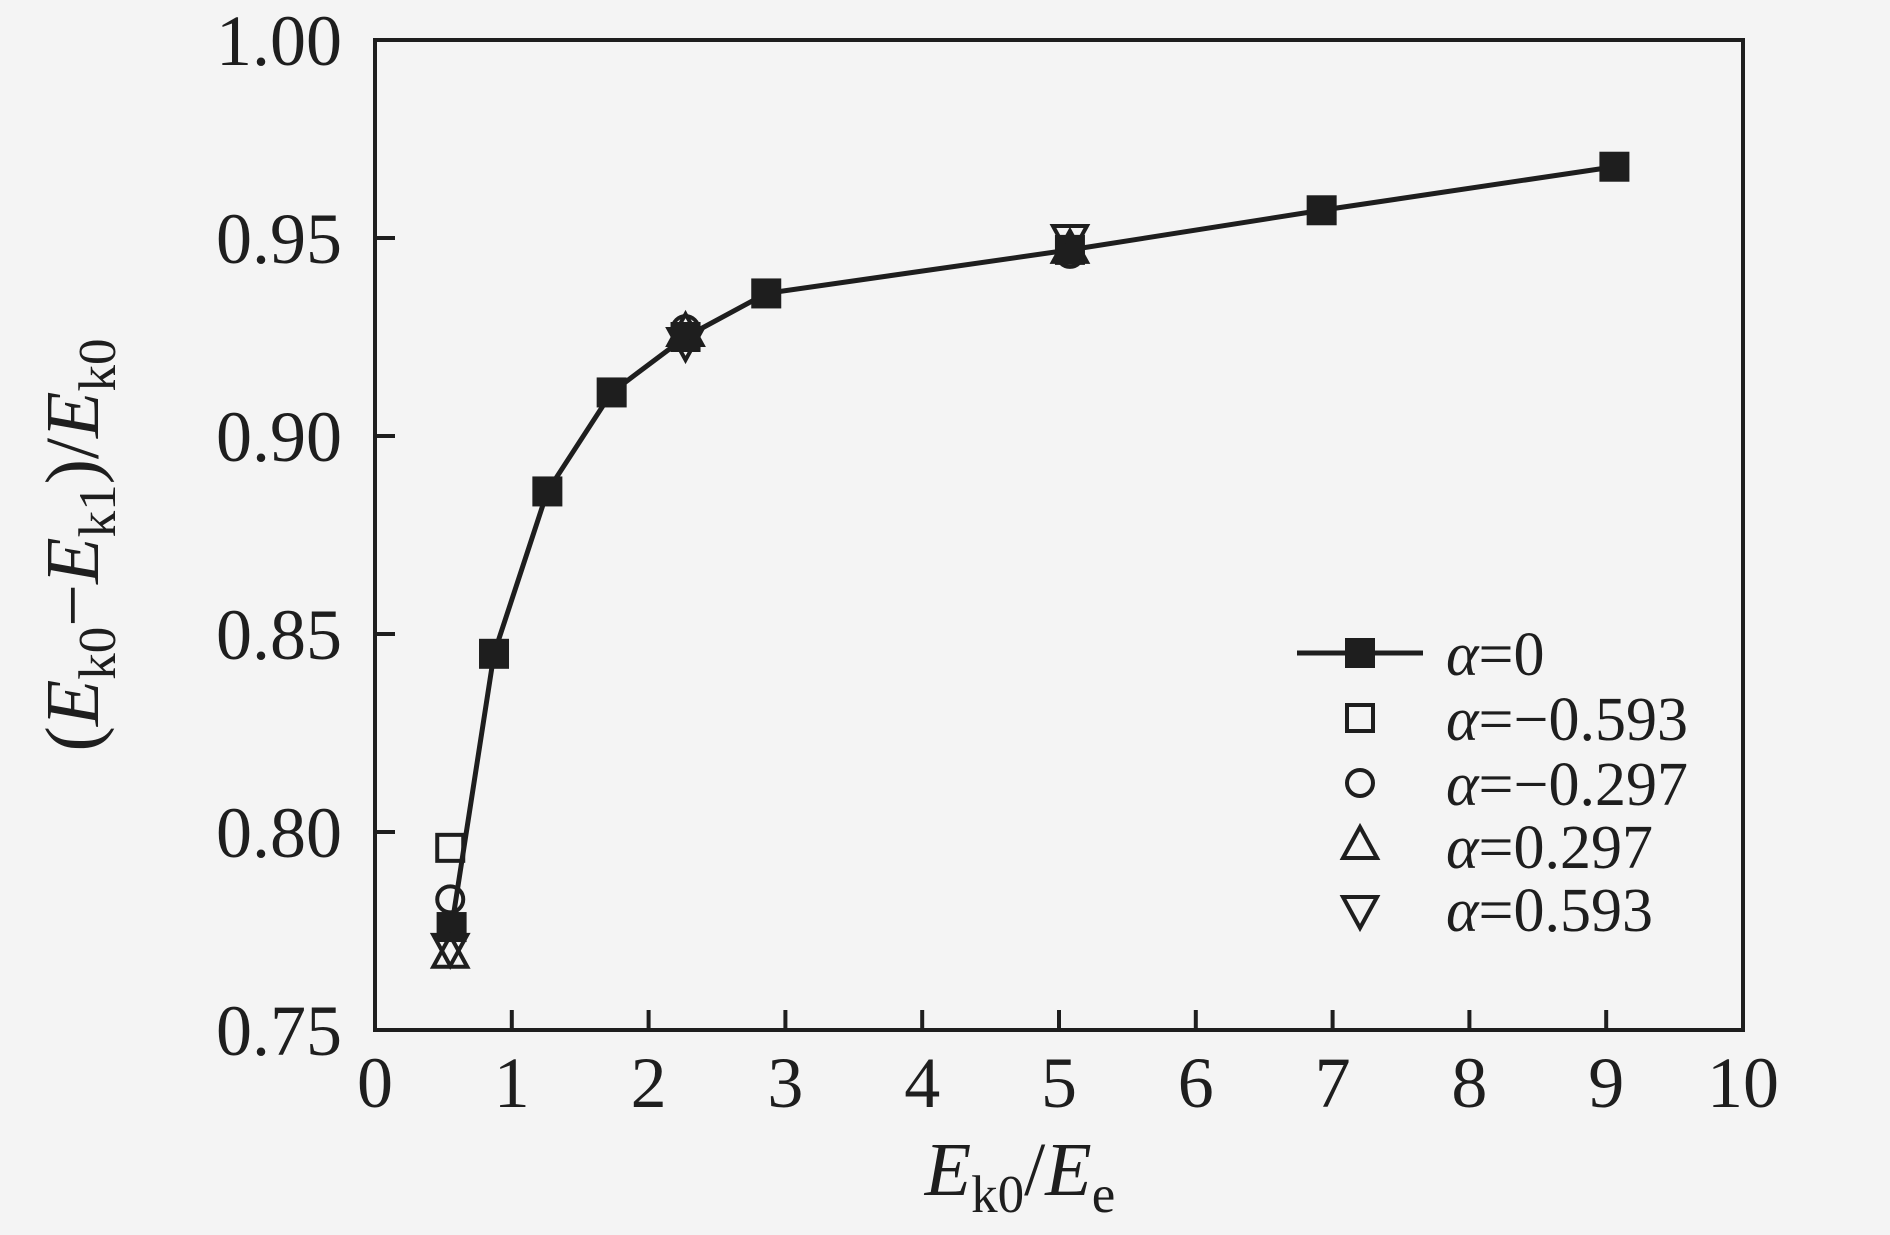  Describe the element at coordinates (375, 1083) in the screenshot. I see `x-tick-label: 0` at that location.